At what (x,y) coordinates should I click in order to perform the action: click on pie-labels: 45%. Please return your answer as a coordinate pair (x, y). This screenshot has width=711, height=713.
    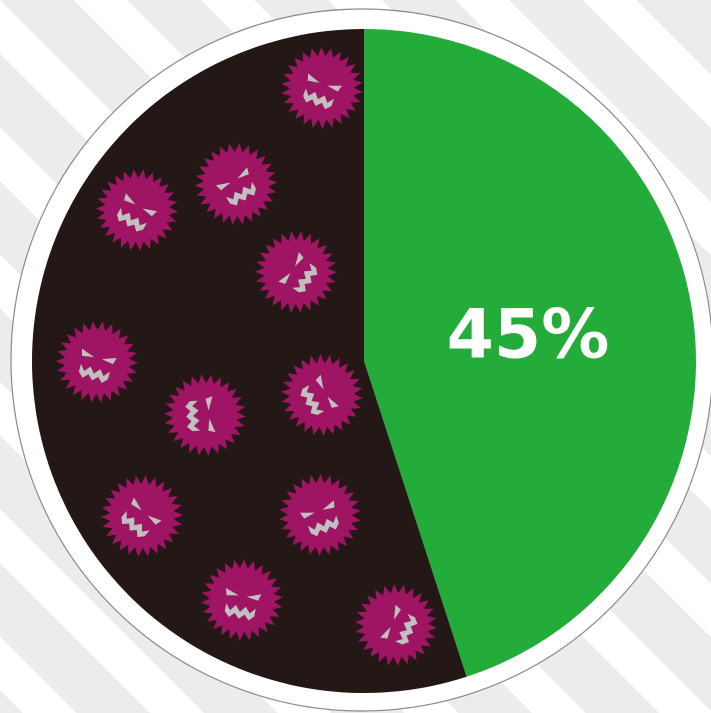
    Looking at the image, I should click on (528, 335).